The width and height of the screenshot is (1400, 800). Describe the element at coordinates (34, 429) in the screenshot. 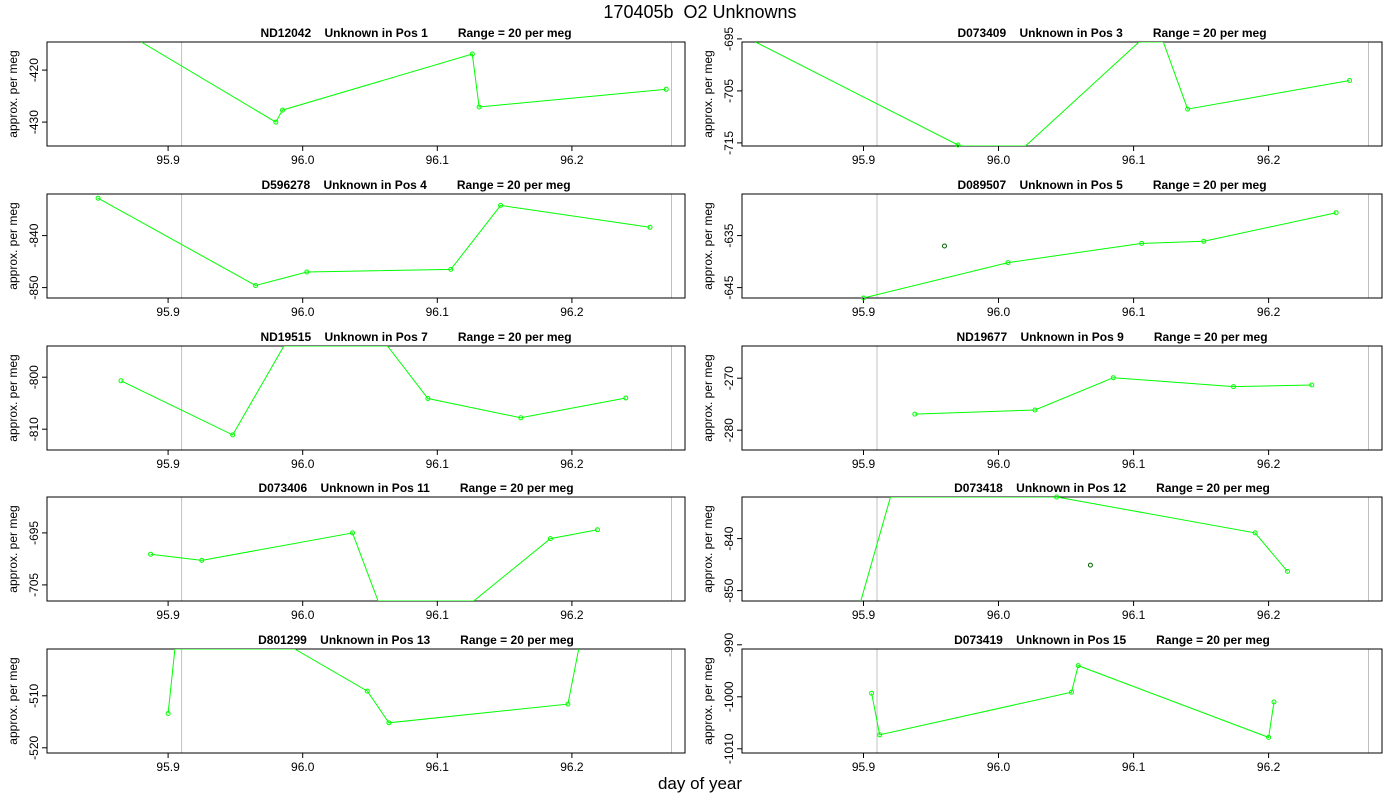

I see `y-tick-label: -810` at that location.